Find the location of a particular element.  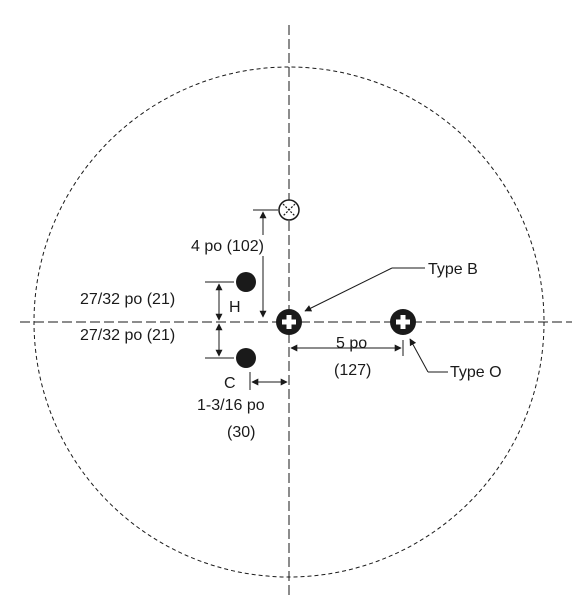

crossed-circle-icon is located at coordinates (289, 210).